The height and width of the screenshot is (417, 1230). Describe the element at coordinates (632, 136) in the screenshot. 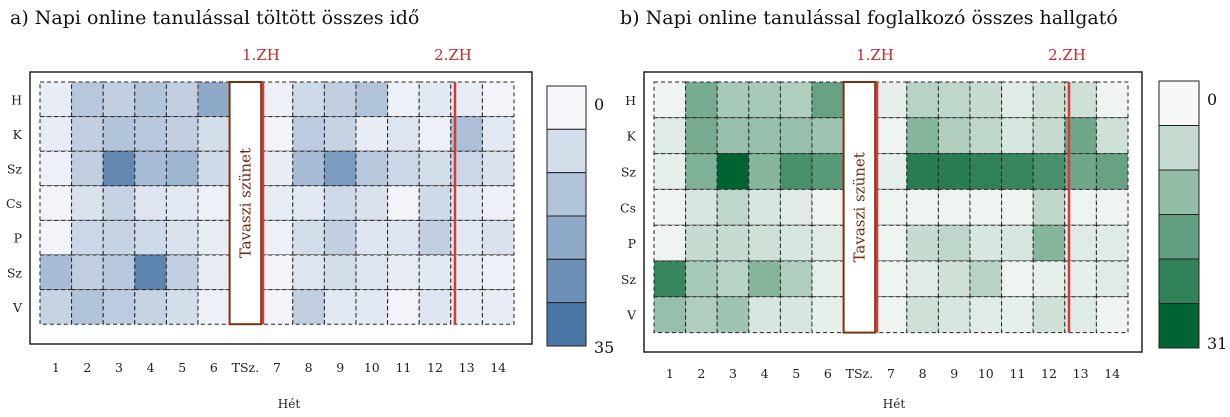

I see `y-tick-label: K` at that location.